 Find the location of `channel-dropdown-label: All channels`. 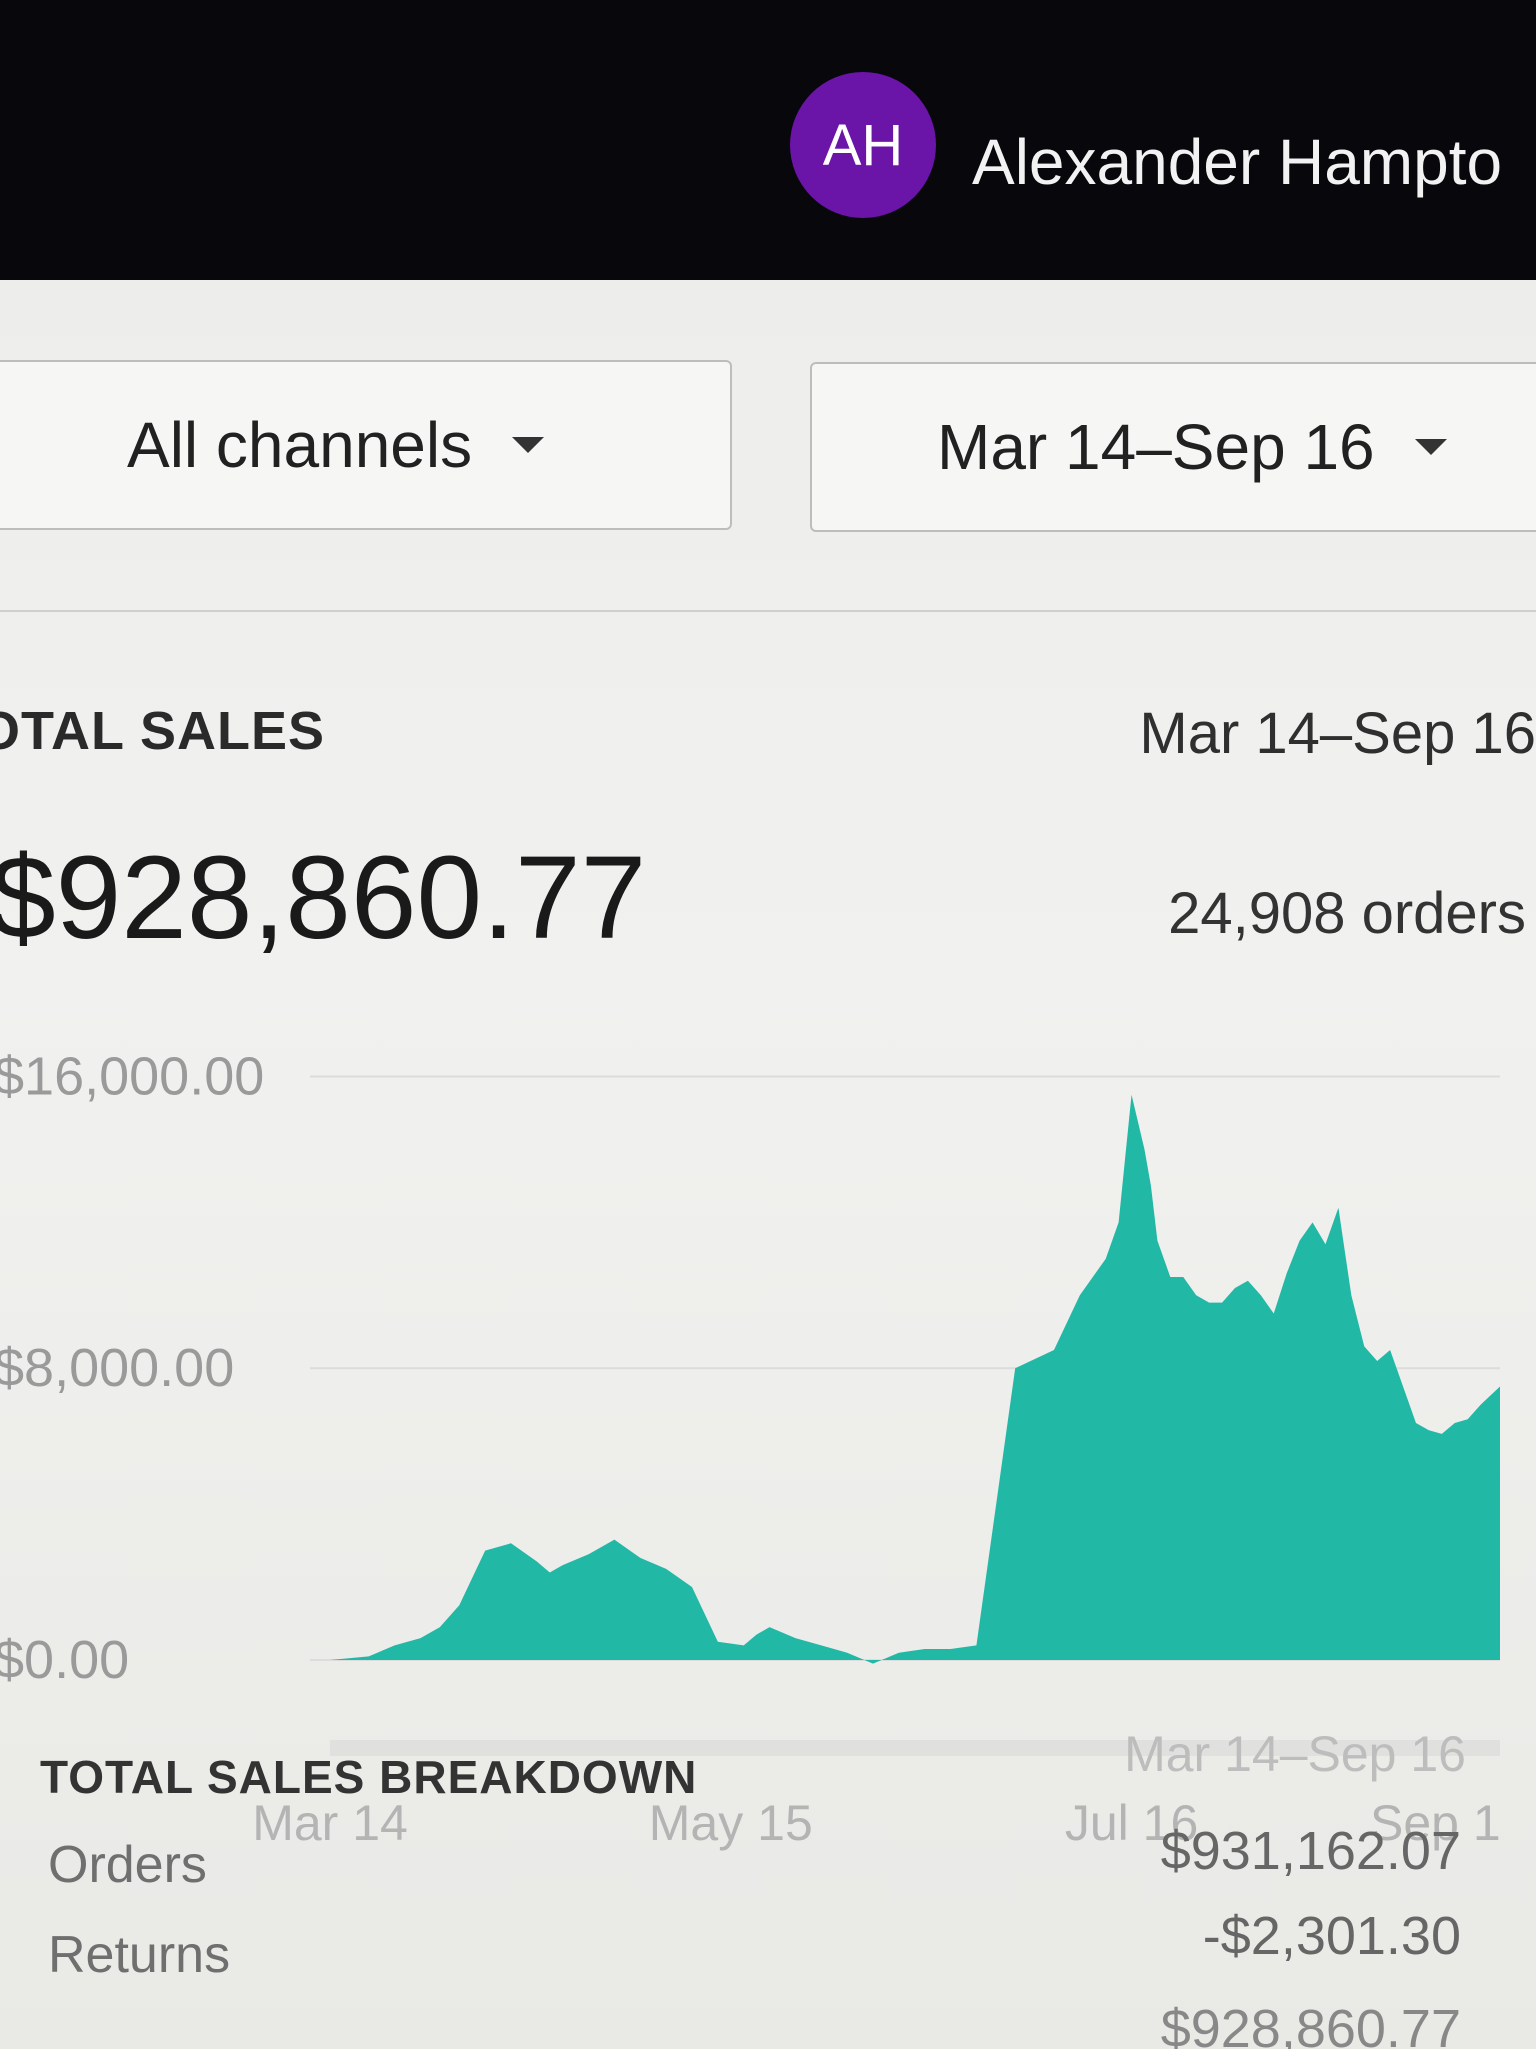

channel-dropdown-label: All channels is located at coordinates (300, 445).